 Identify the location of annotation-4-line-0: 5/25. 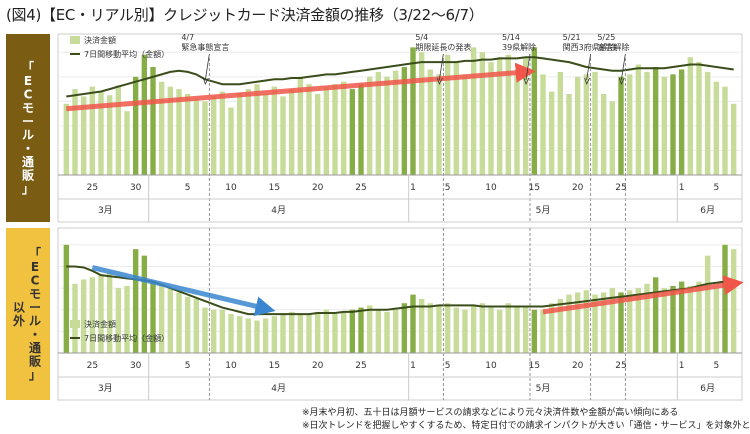
(606, 37).